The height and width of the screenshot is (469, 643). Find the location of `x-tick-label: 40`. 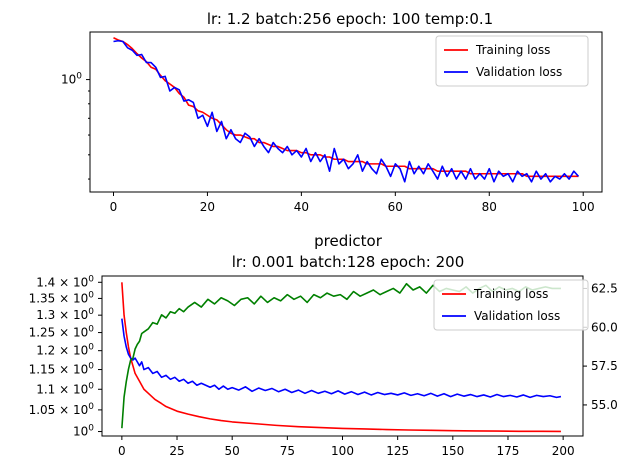

x-tick-label: 40 is located at coordinates (301, 207).